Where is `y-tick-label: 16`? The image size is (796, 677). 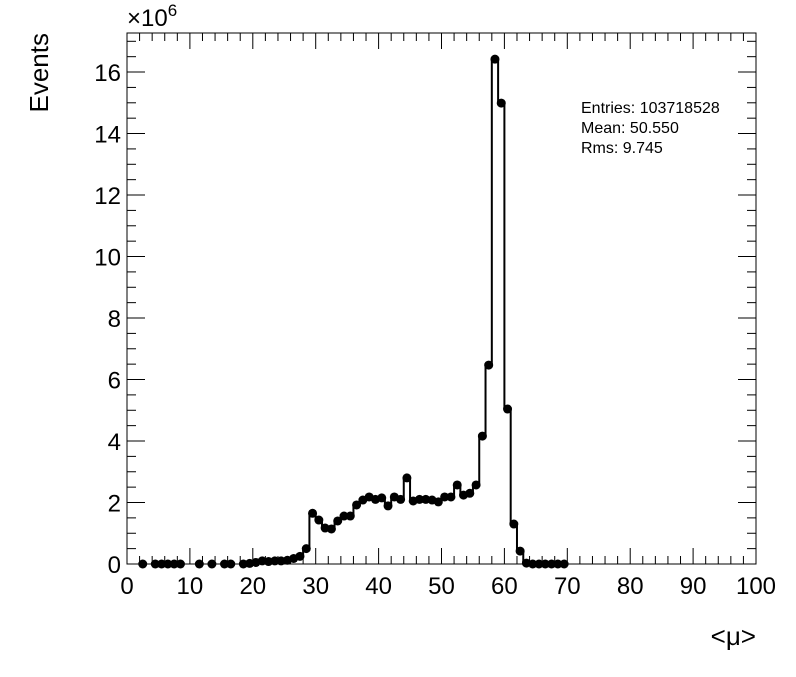
y-tick-label: 16 is located at coordinates (107, 73).